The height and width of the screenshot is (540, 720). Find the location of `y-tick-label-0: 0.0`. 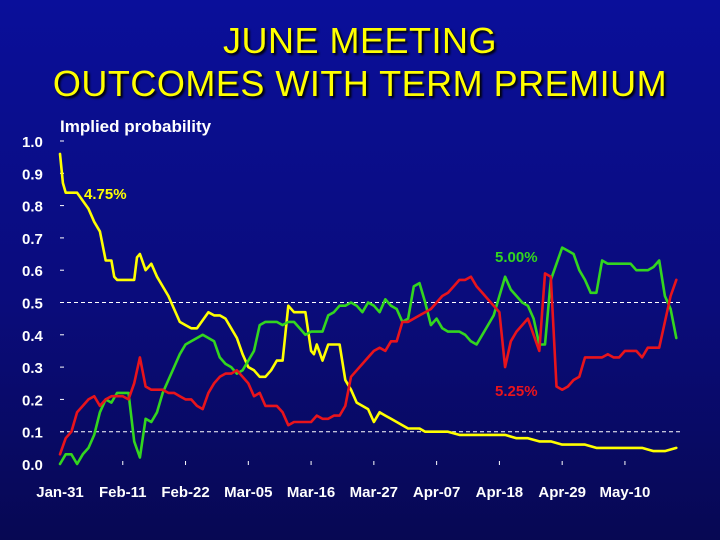

y-tick-label-0: 0.0 is located at coordinates (32, 465).